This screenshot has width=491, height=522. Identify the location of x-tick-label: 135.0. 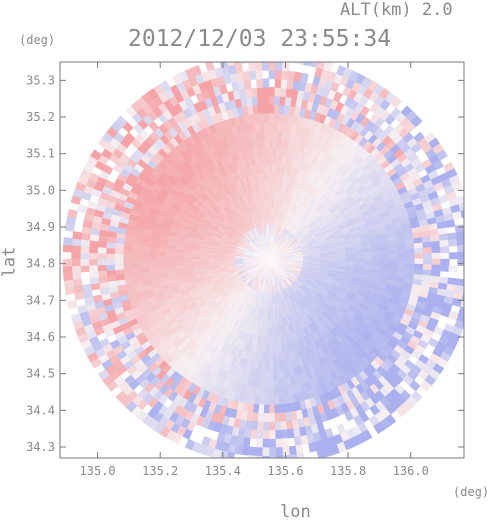
(98, 471).